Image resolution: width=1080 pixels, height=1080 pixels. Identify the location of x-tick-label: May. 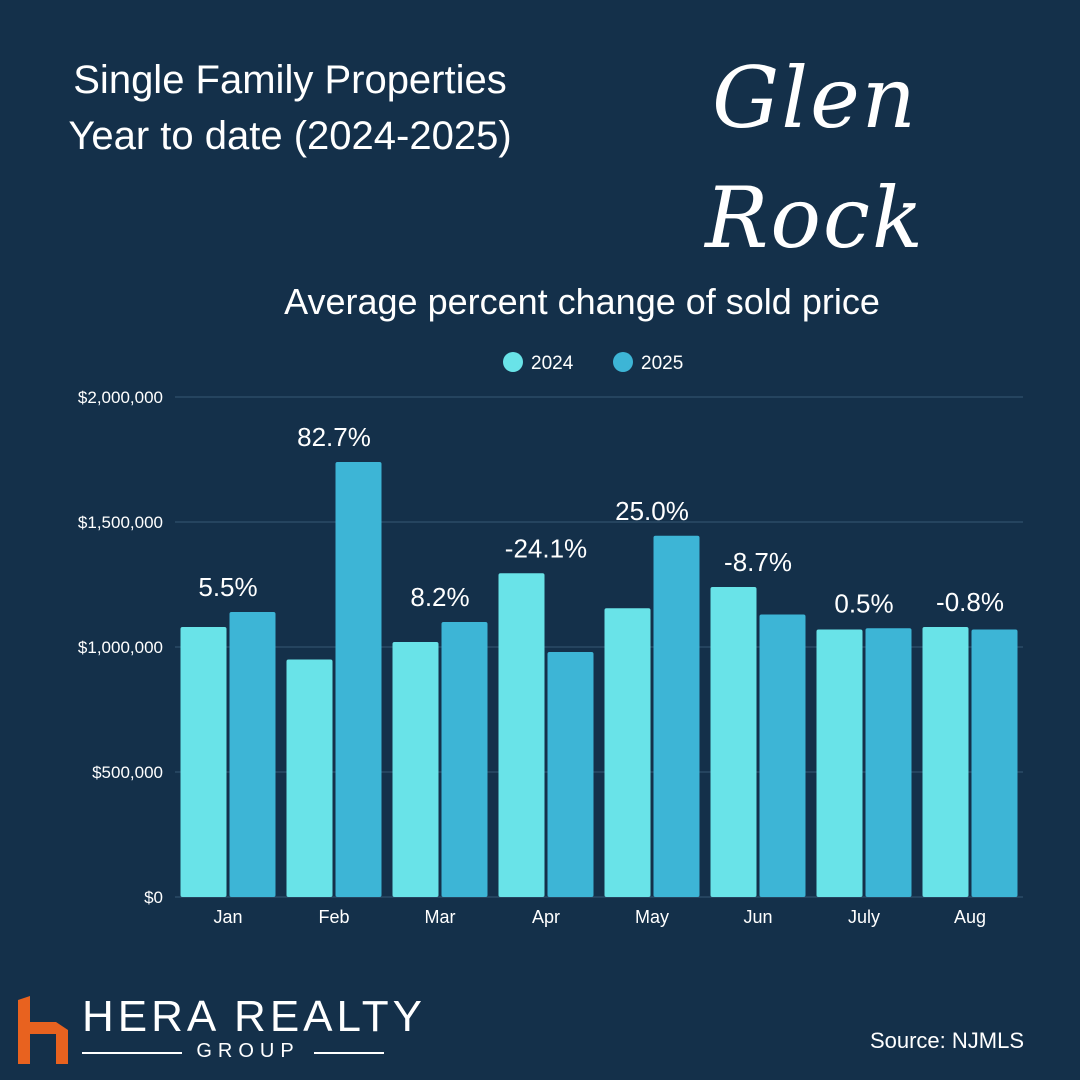
(652, 917).